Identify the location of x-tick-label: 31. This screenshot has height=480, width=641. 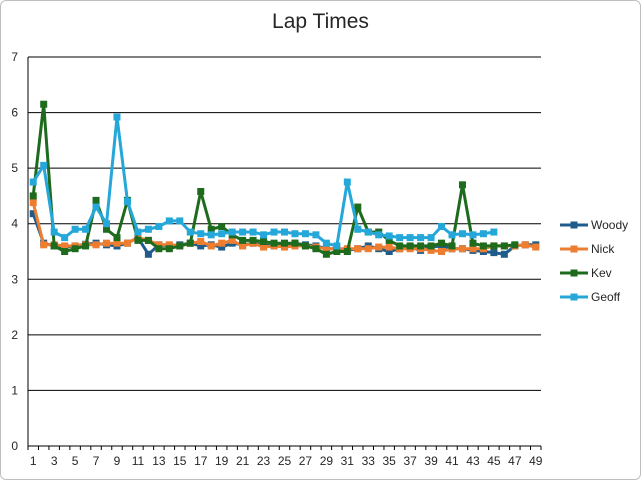
(348, 461).